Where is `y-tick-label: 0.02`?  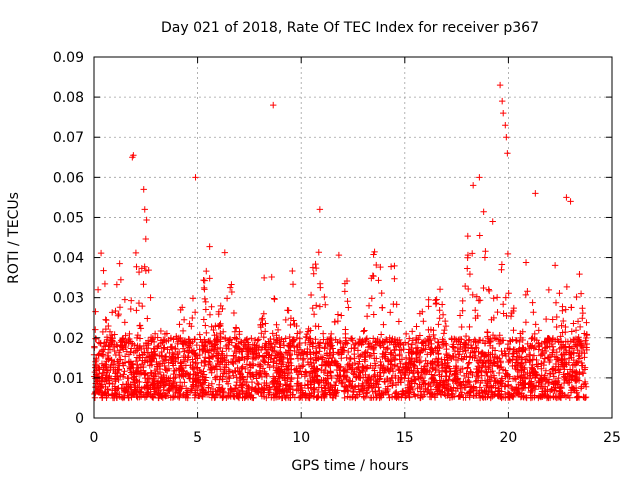 y-tick-label: 0.02 is located at coordinates (68, 339).